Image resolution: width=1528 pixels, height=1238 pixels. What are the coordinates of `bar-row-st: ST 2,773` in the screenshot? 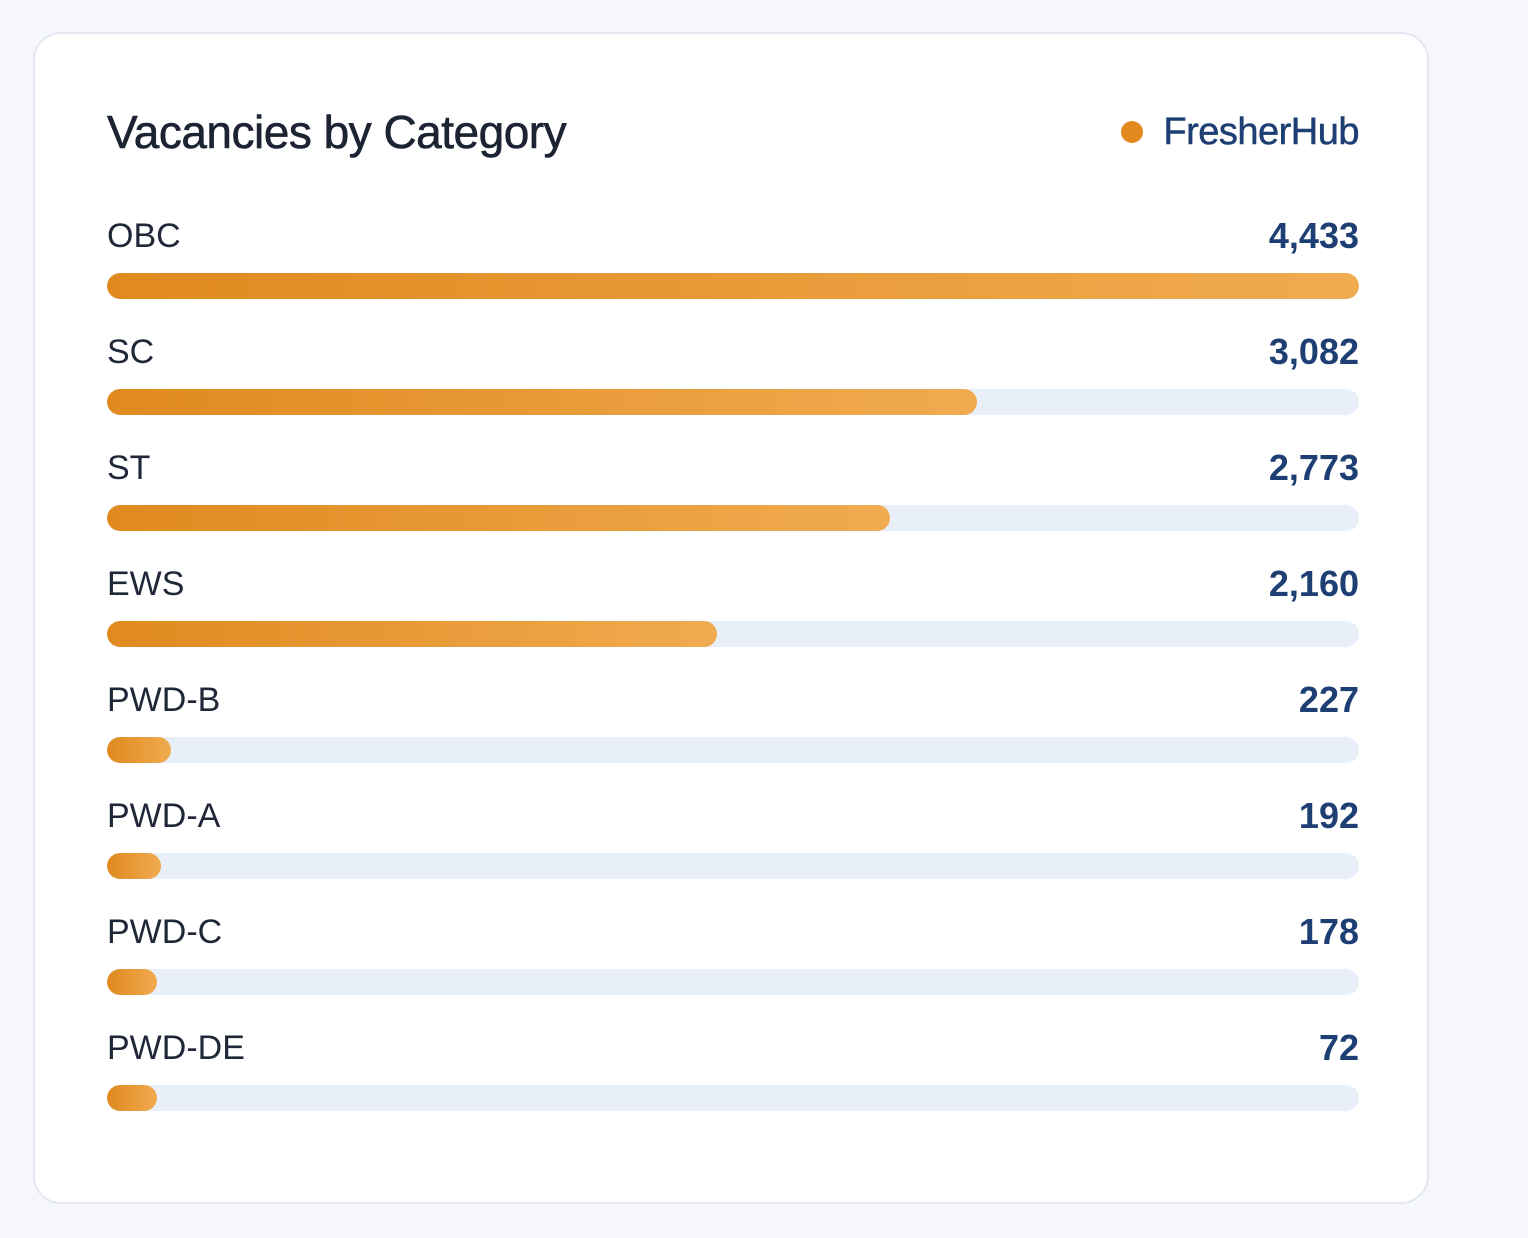 It's located at (733, 504).